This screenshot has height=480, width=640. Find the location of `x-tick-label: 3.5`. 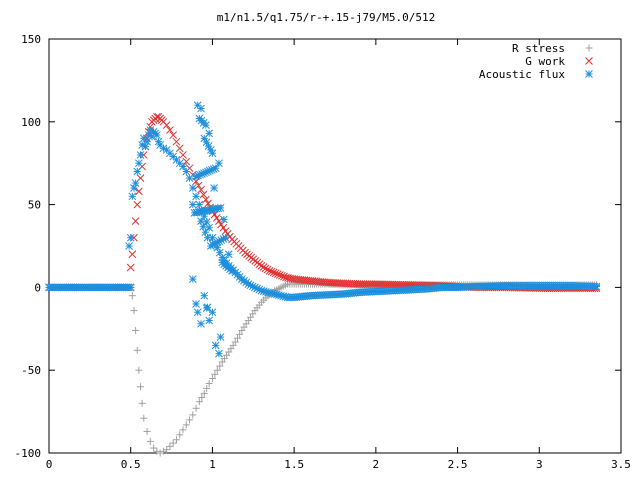

x-tick-label: 3.5 is located at coordinates (621, 464).